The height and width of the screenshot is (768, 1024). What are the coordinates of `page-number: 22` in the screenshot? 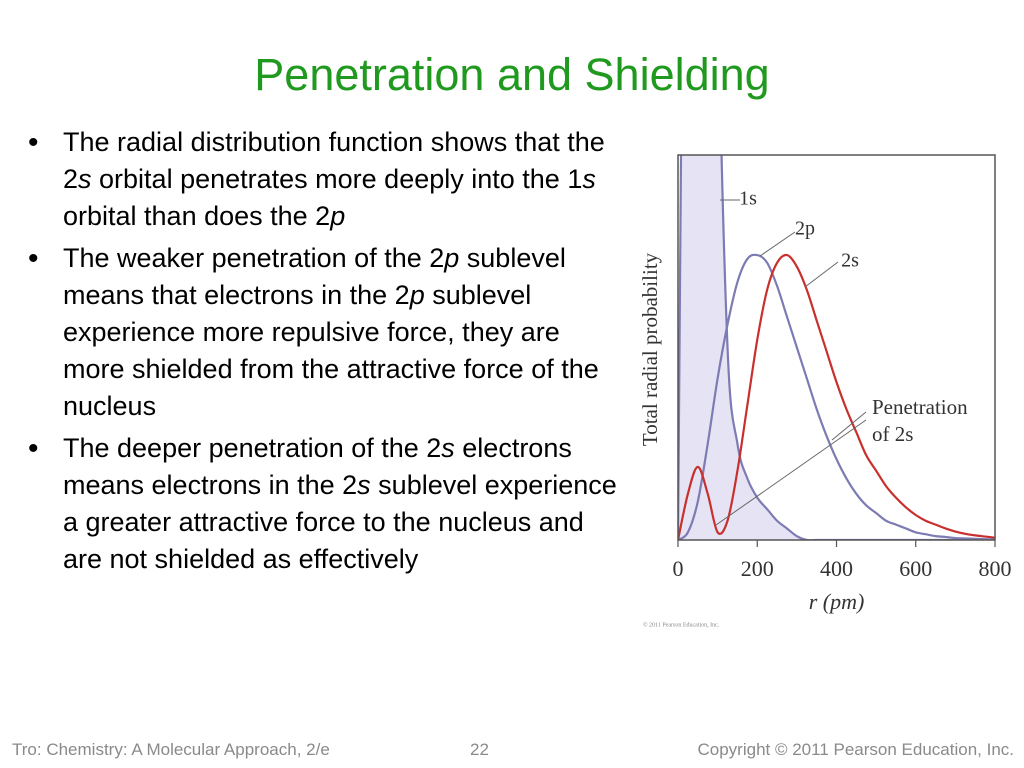 It's located at (479, 749).